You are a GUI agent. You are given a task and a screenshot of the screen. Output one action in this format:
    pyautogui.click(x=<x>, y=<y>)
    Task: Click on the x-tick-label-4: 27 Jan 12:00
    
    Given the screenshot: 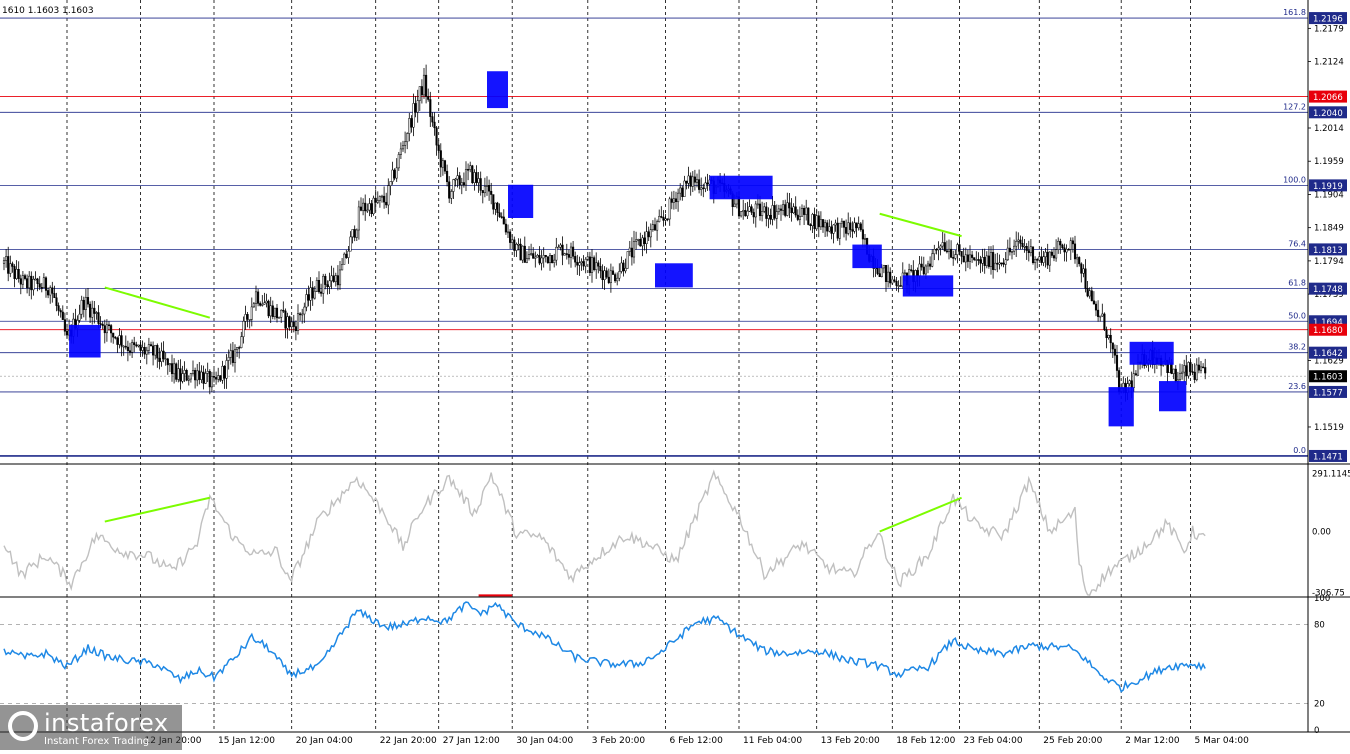 What is the action you would take?
    pyautogui.click(x=471, y=741)
    